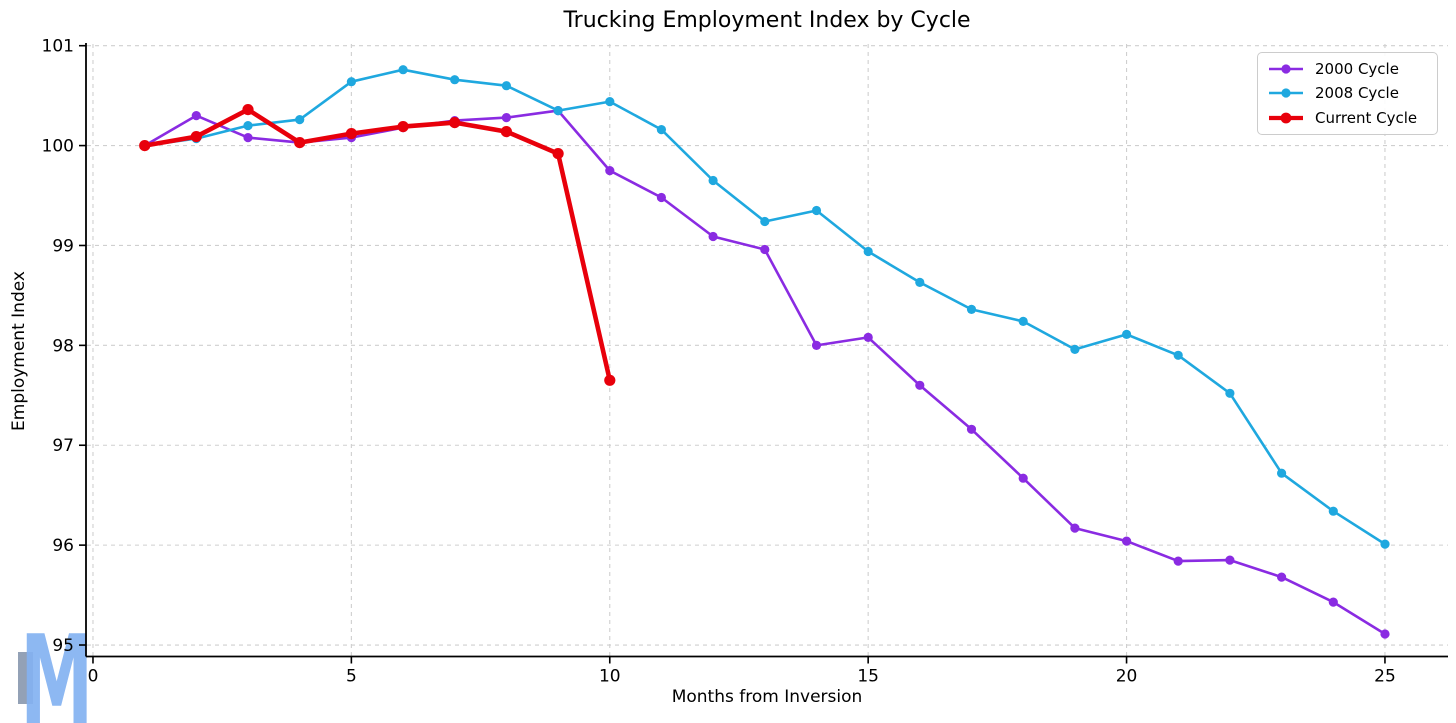 This screenshot has height=723, width=1456. I want to click on x-tick-label: 10, so click(610, 677).